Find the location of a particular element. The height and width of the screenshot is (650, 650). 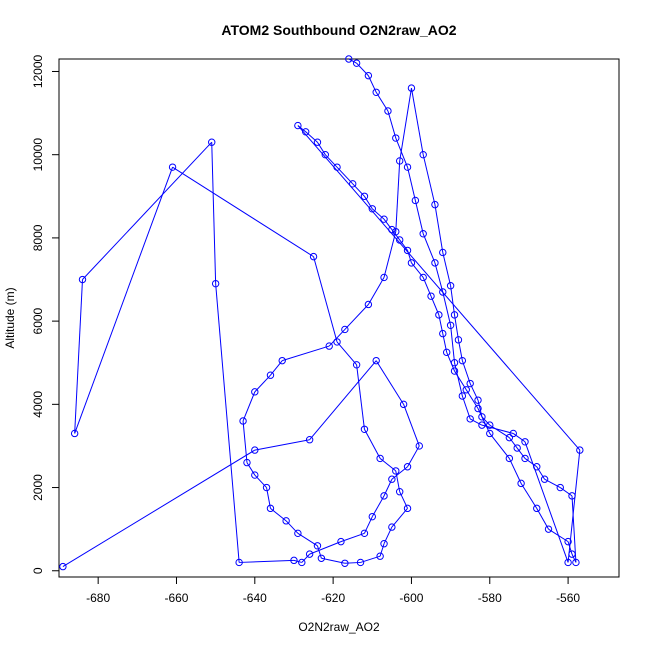

x-tick-label: -620 is located at coordinates (333, 598).